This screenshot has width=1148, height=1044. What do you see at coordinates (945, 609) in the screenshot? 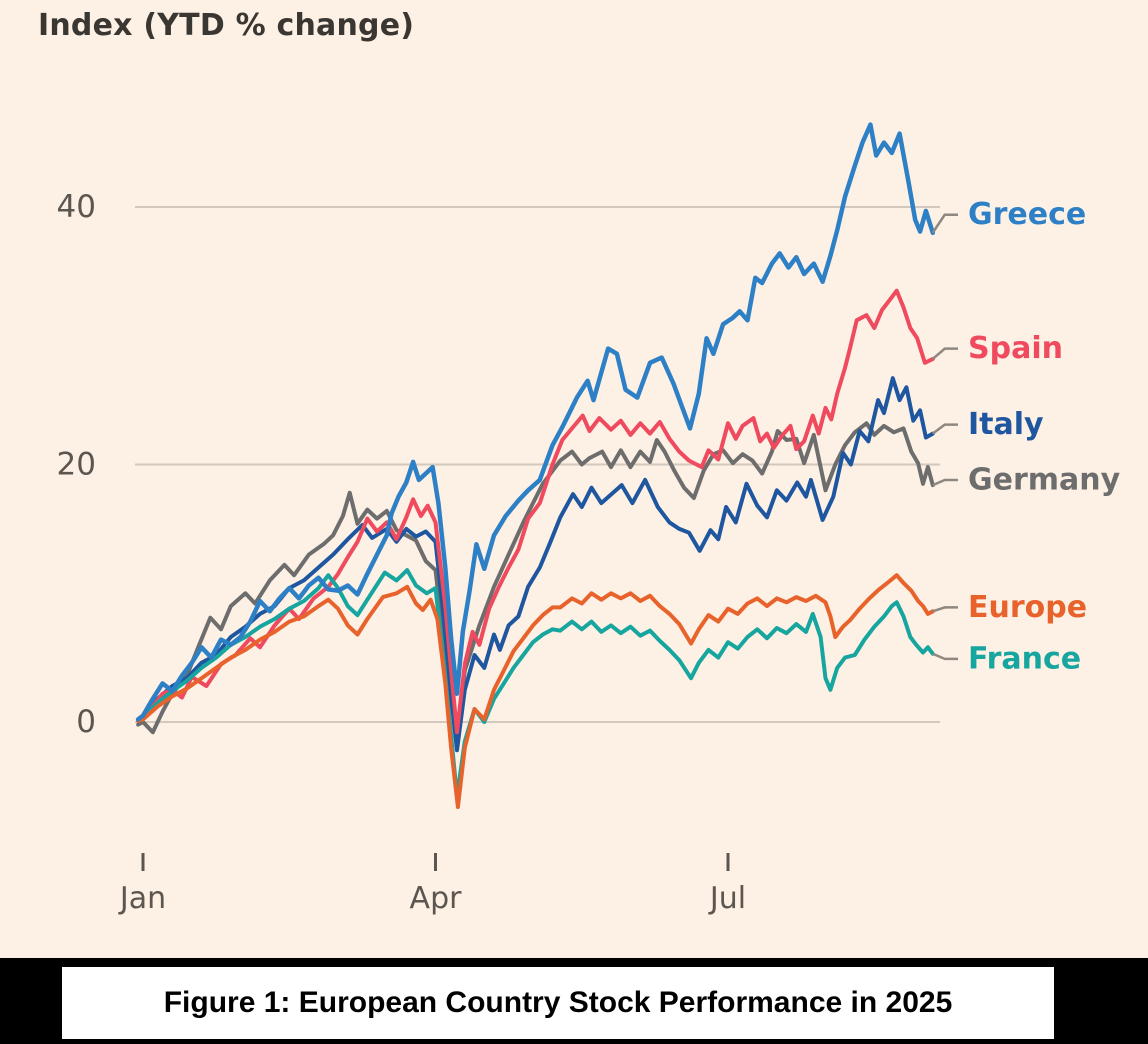
I see `label-connector-europe` at bounding box center [945, 609].